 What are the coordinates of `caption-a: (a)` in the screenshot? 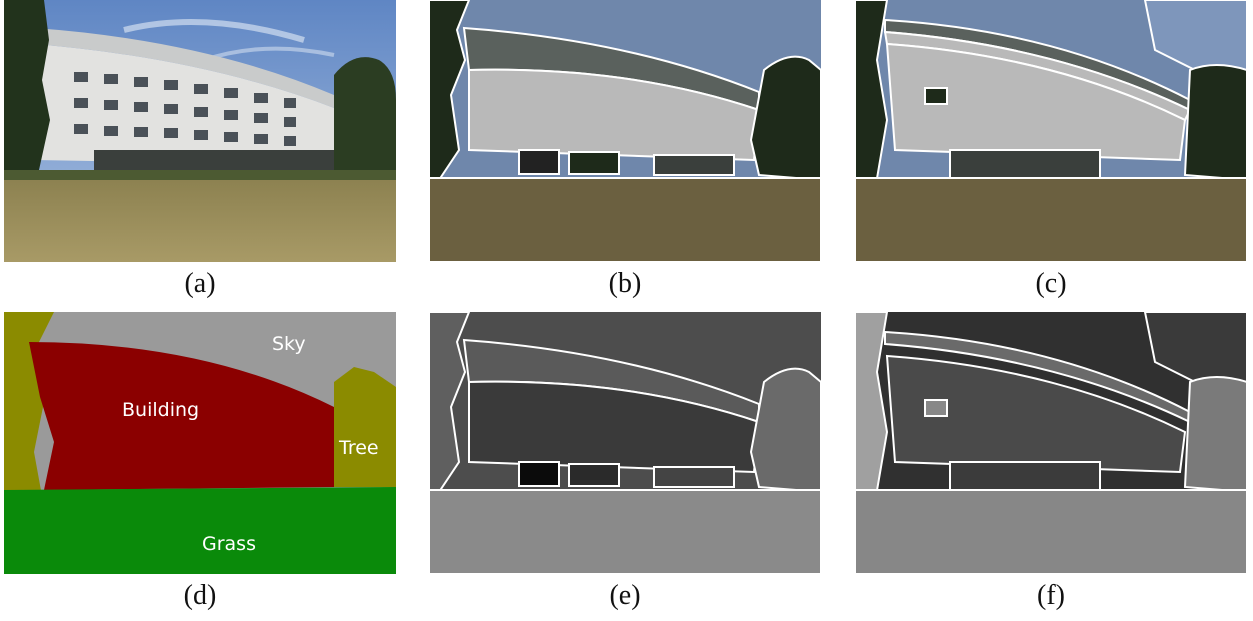 It's located at (200, 283).